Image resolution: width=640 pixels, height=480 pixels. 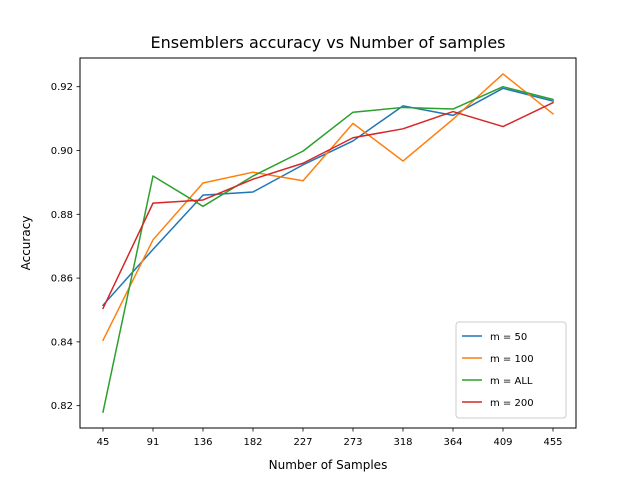 I want to click on x-tick-label: 45, so click(x=103, y=442).